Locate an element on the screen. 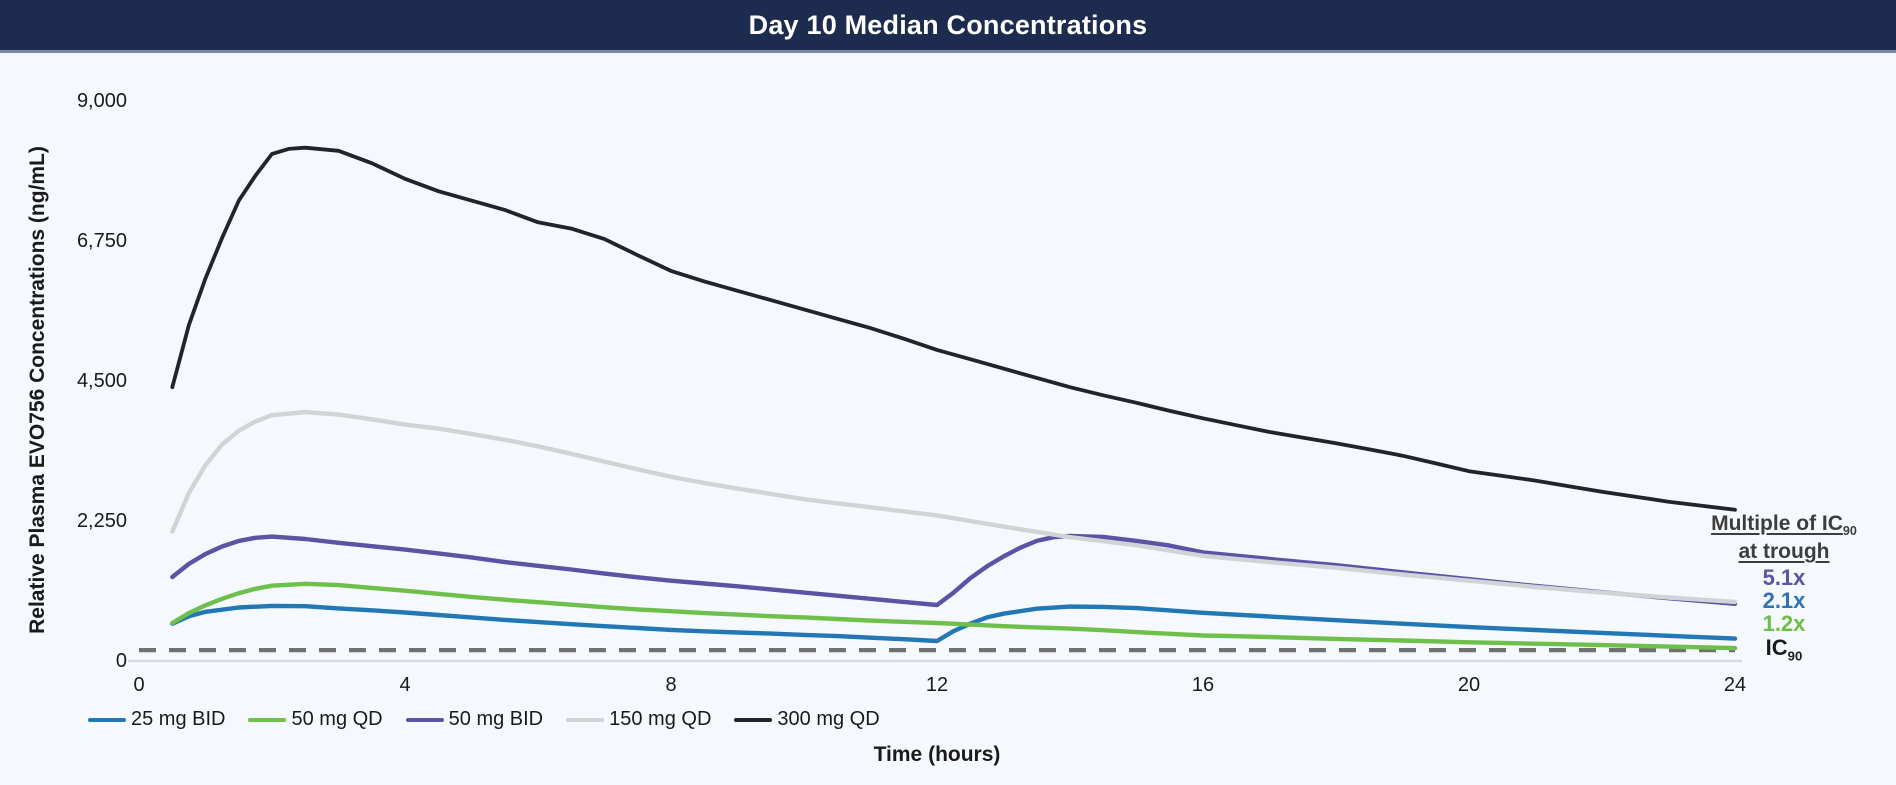 The image size is (1896, 785). legend-swatch-300mg-qd is located at coordinates (753, 719).